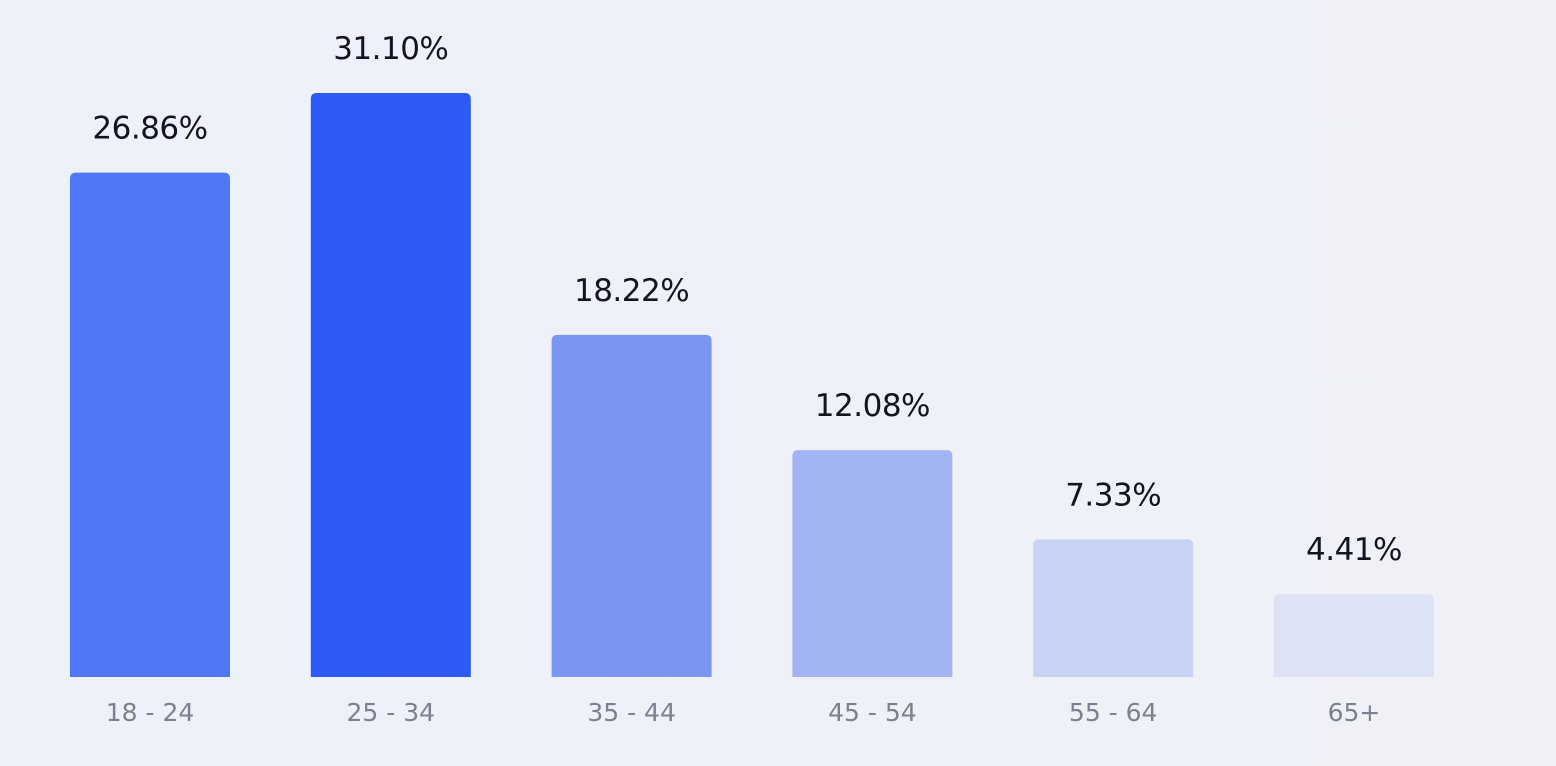 The width and height of the screenshot is (1556, 766). What do you see at coordinates (631, 291) in the screenshot?
I see `bar-value-label: 18.22%` at bounding box center [631, 291].